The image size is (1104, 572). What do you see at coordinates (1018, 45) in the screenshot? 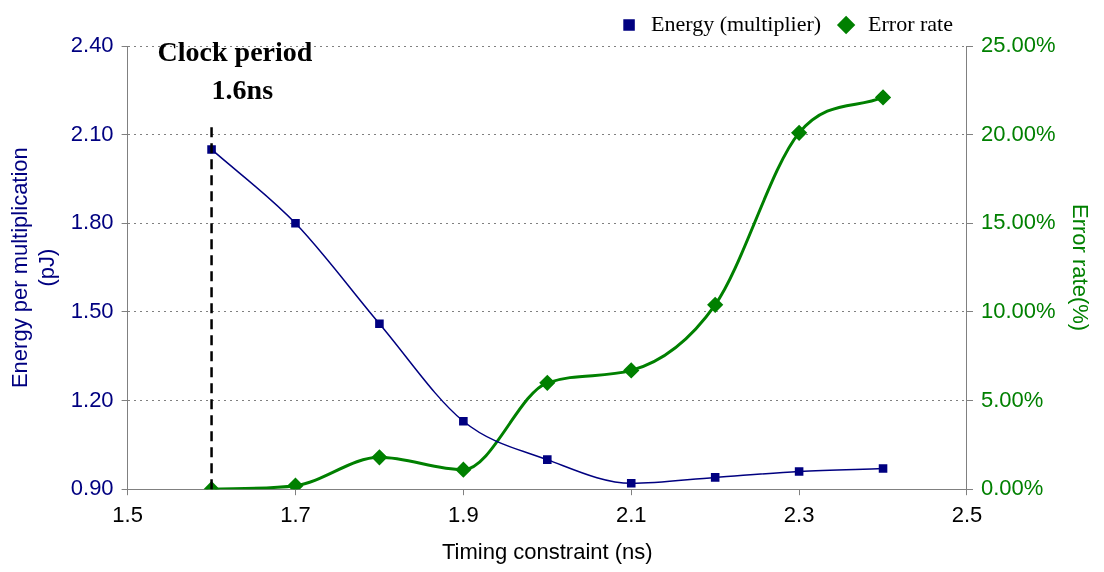
I see `y2-tick-label: 25.00%` at bounding box center [1018, 45].